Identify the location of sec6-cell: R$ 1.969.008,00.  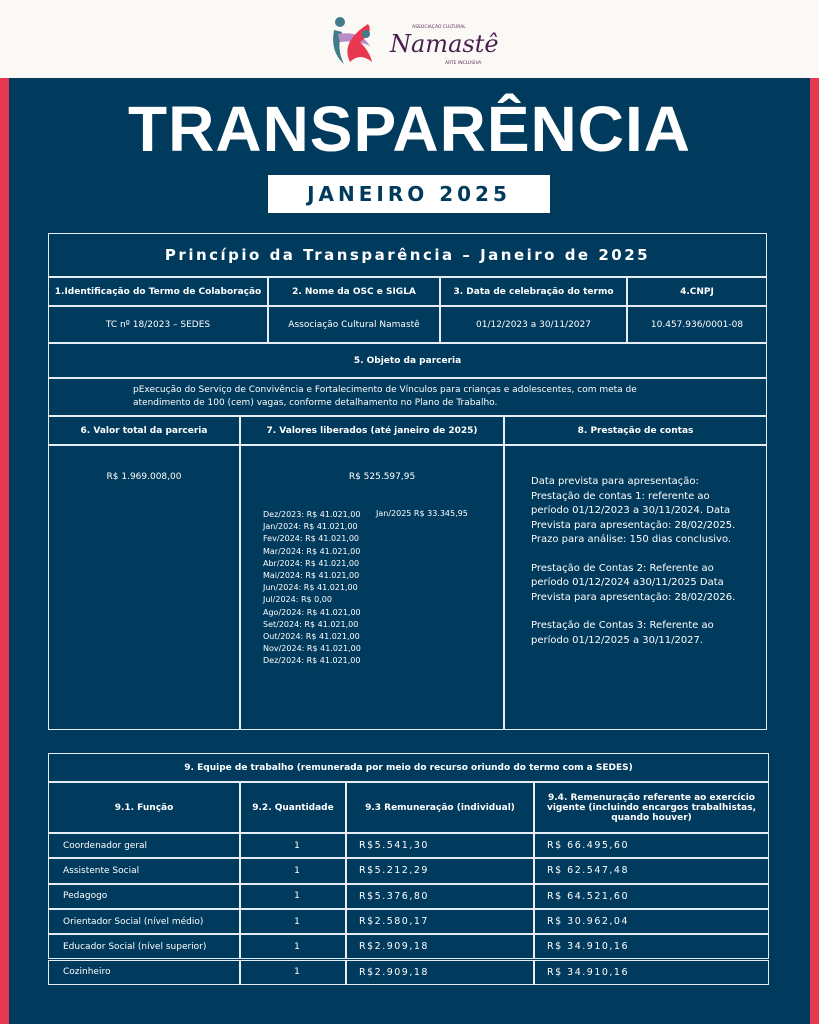
(144, 587).